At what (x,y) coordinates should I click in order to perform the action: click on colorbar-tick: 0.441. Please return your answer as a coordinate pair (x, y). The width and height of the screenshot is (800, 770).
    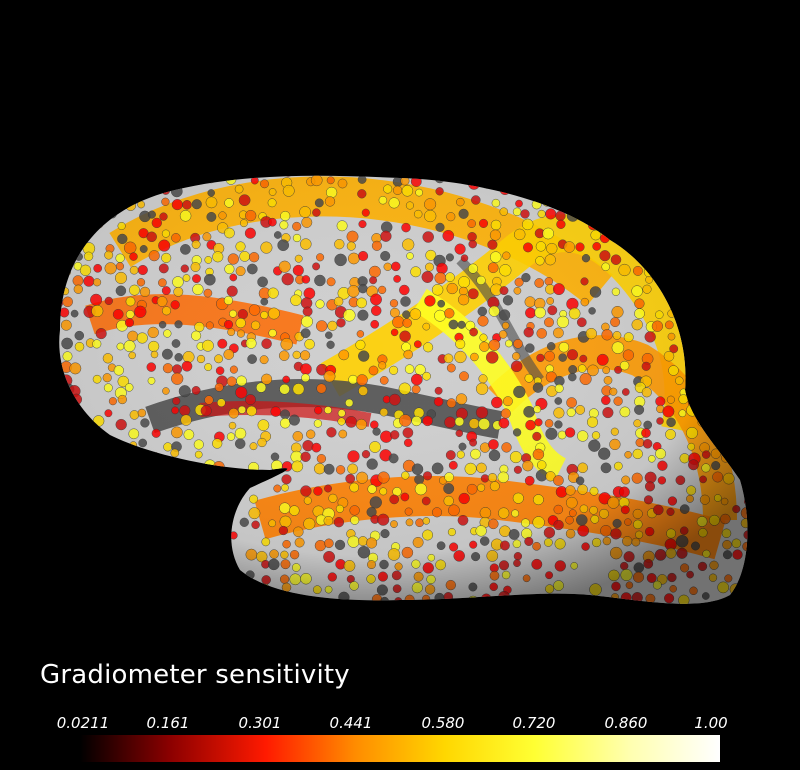
    Looking at the image, I should click on (351, 723).